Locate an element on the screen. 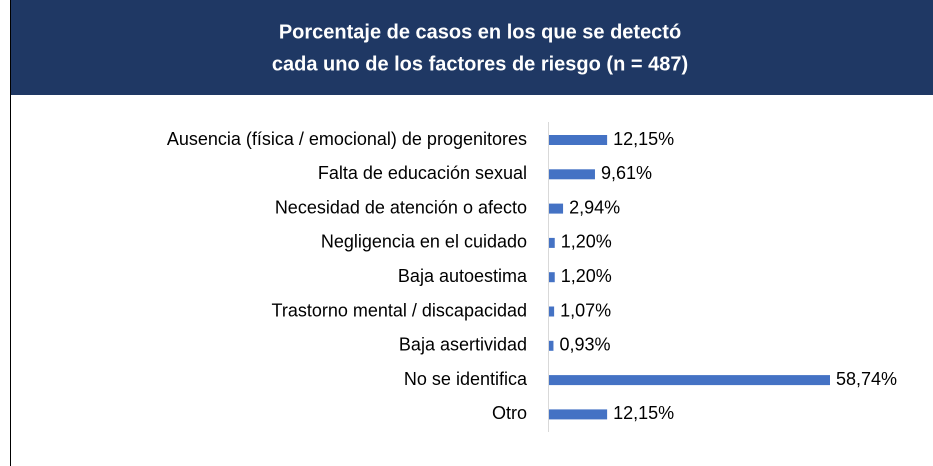 This screenshot has width=933, height=466. value-label: 58,74% is located at coordinates (866, 379).